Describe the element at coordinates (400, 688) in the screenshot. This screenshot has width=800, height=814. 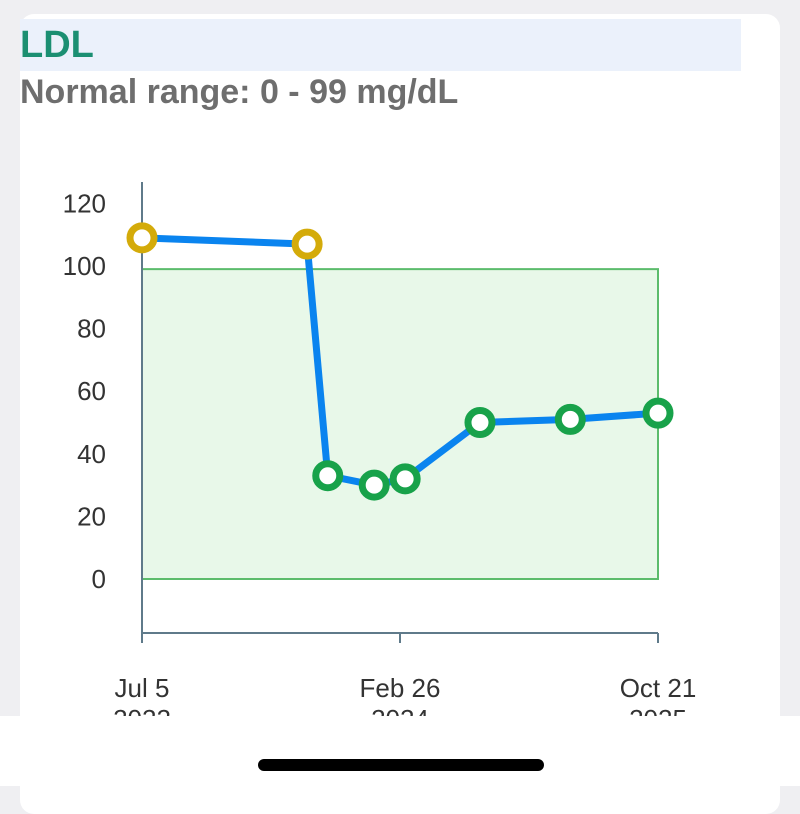
I see `x-tick-label-1: Feb 26` at that location.